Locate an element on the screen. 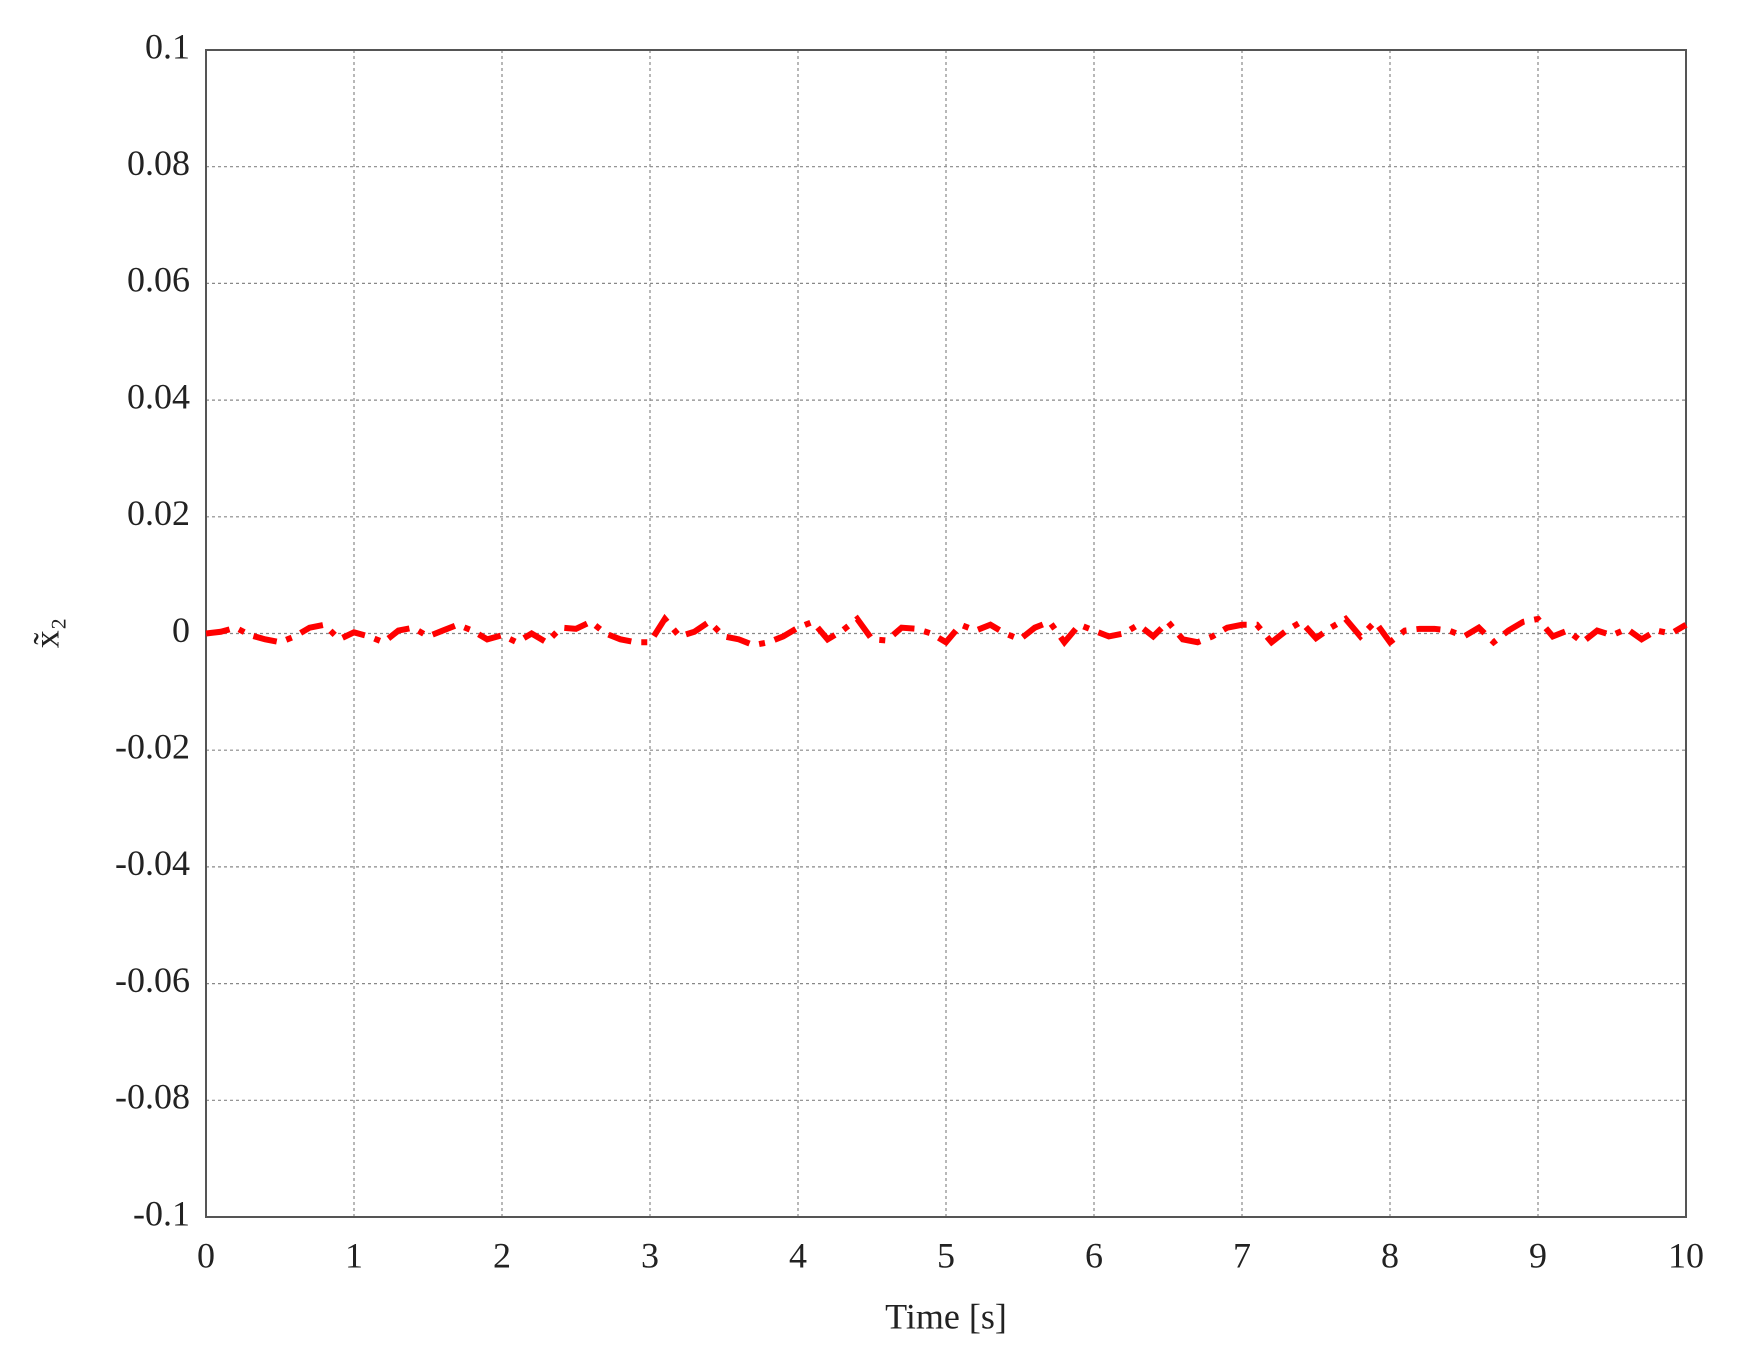  y-tick-label: 0.08 is located at coordinates (158, 163).